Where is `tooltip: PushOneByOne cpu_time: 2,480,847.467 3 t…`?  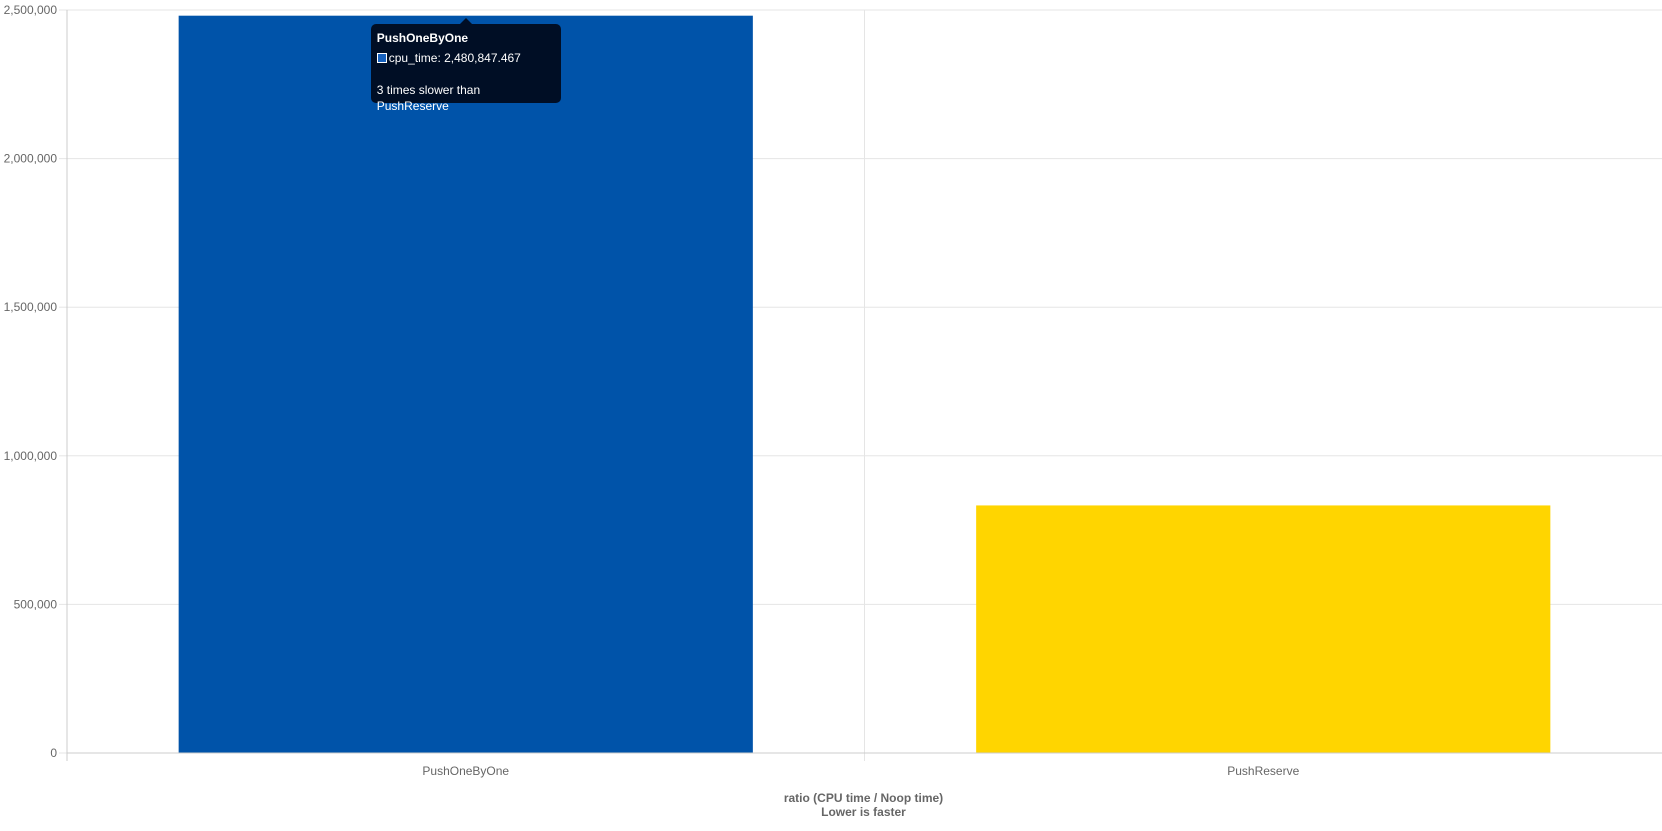 tooltip: PushOneByOne cpu_time: 2,480,847.467 3 t… is located at coordinates (465, 68).